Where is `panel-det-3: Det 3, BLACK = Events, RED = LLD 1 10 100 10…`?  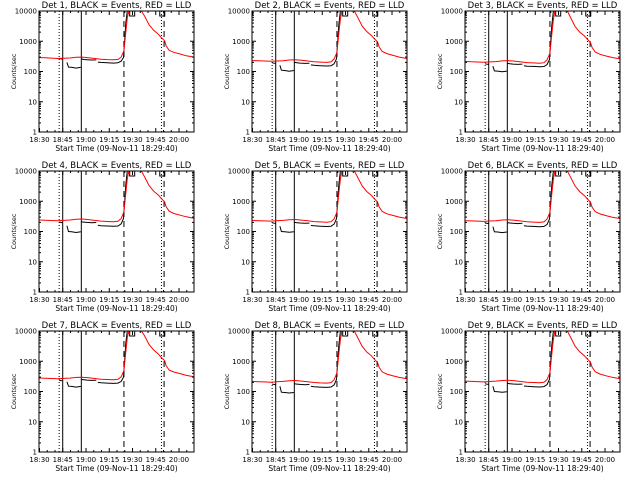
panel-det-3: Det 3, BLACK = Events, RED = LLD 1 10 100 10… is located at coordinates (528, 77).